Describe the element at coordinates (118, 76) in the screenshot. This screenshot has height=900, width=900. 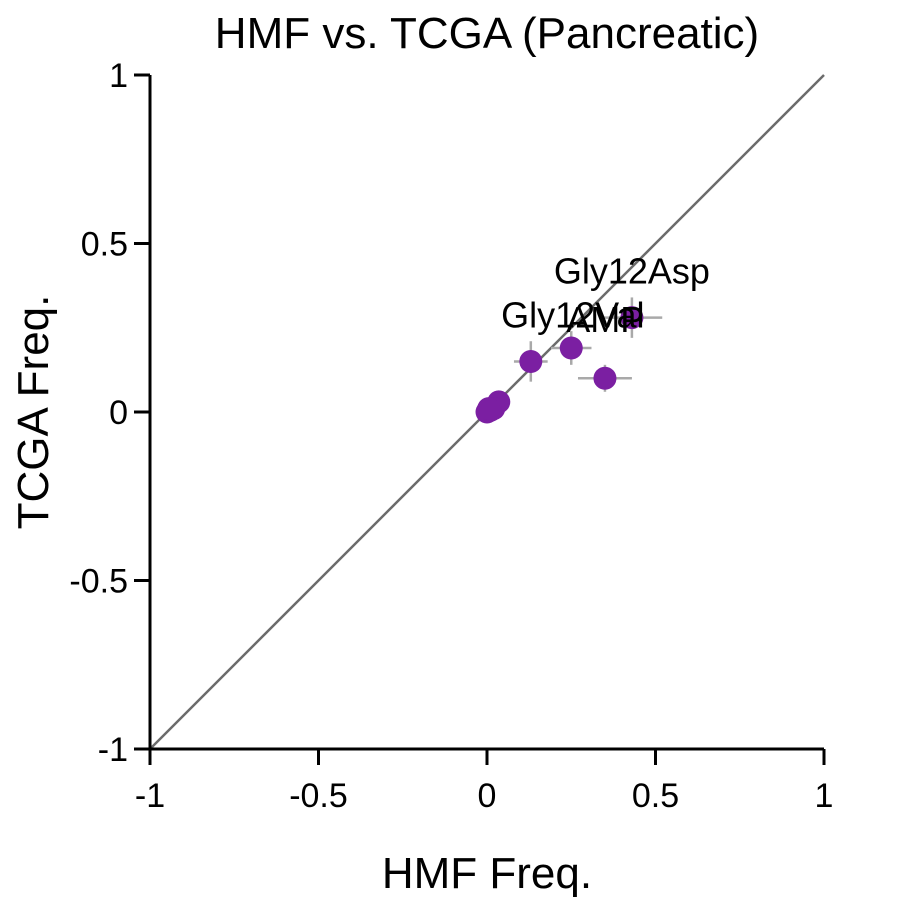
I see `y-tick-label: 1` at that location.